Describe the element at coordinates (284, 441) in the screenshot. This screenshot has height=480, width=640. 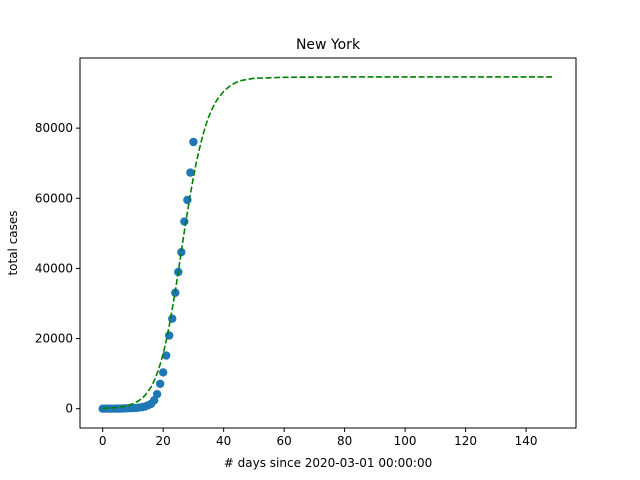
I see `x-tick-label: 60` at that location.